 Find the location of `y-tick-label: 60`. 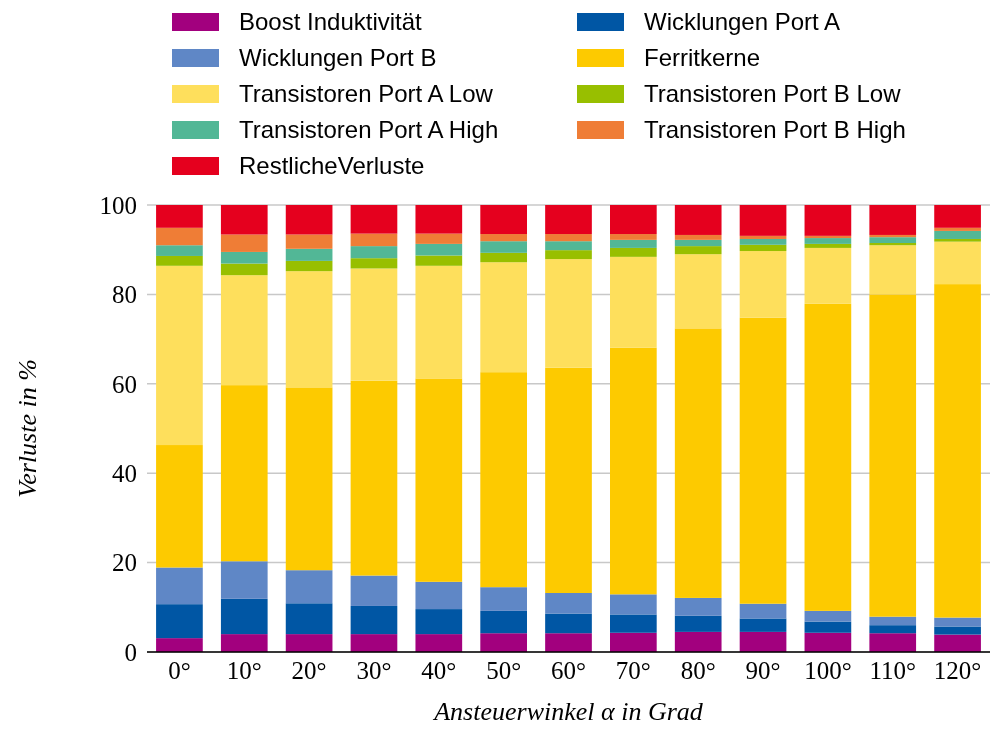

y-tick-label: 60 is located at coordinates (124, 384).